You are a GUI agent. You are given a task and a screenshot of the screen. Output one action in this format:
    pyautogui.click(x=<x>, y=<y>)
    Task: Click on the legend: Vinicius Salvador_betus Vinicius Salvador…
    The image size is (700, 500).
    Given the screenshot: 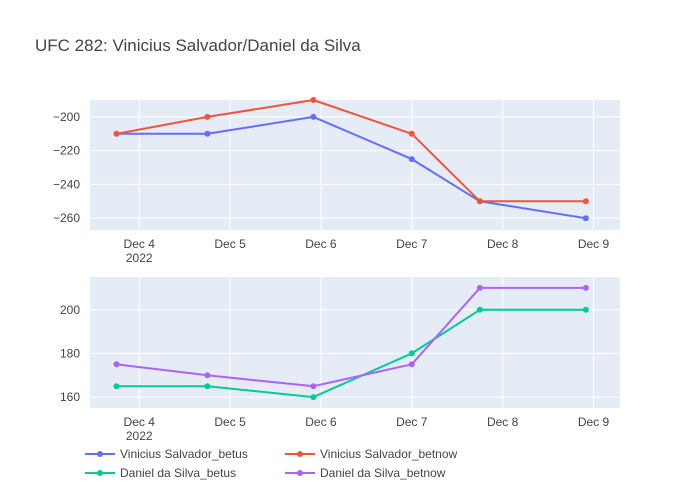 What is the action you would take?
    pyautogui.click(x=271, y=463)
    